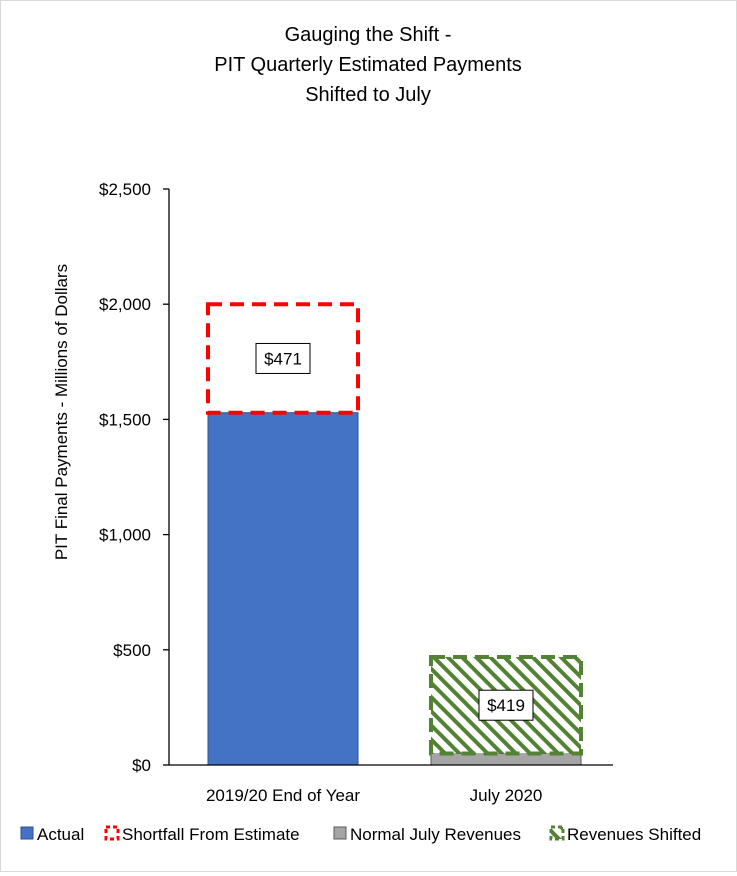  Describe the element at coordinates (141, 765) in the screenshot. I see `y-tick-label: $0` at that location.